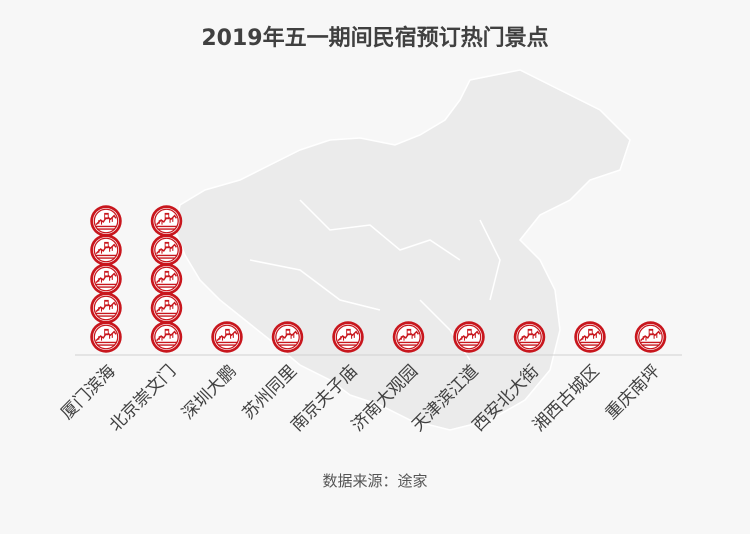 This screenshot has height=534, width=750. What do you see at coordinates (270, 392) in the screenshot?
I see `x-tick-label: 苏州同里` at bounding box center [270, 392].